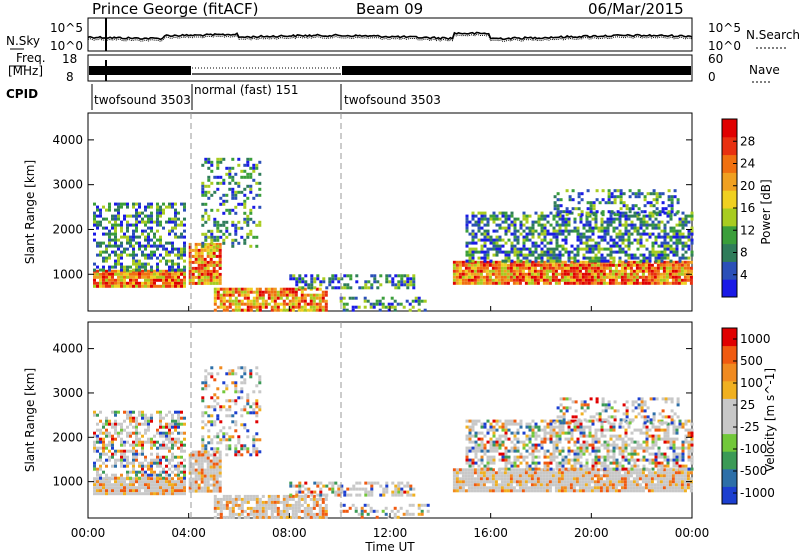 This screenshot has height=558, width=800. Describe the element at coordinates (724, 46) in the screenshot. I see `noise-right-tick-bottom: 10^0` at that location.